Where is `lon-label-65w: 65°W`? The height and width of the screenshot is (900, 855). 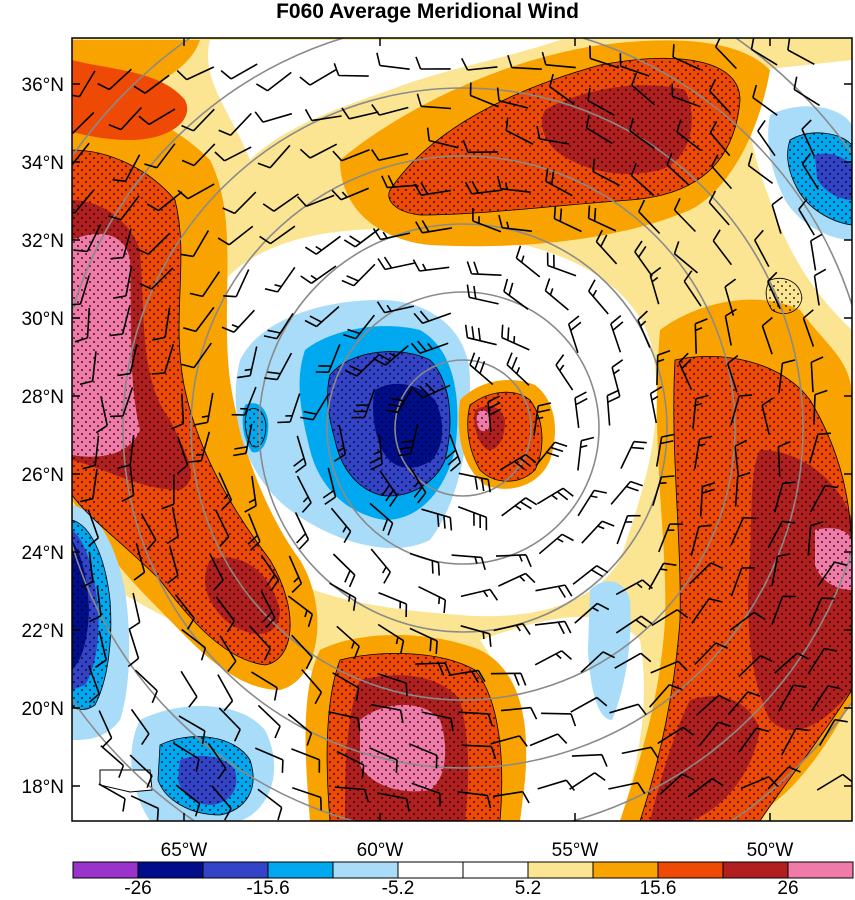
lon-label-65w: 65°W is located at coordinates (184, 850).